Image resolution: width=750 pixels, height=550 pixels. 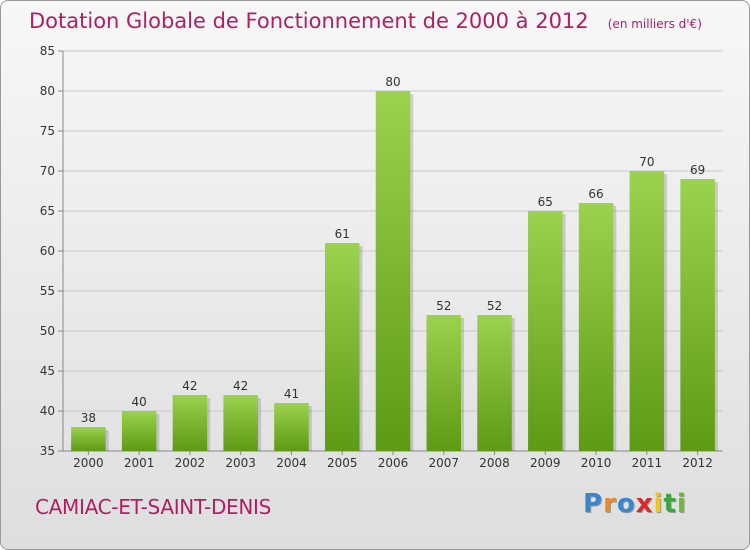 What do you see at coordinates (342, 234) in the screenshot?
I see `bar-value-label: 61` at bounding box center [342, 234].